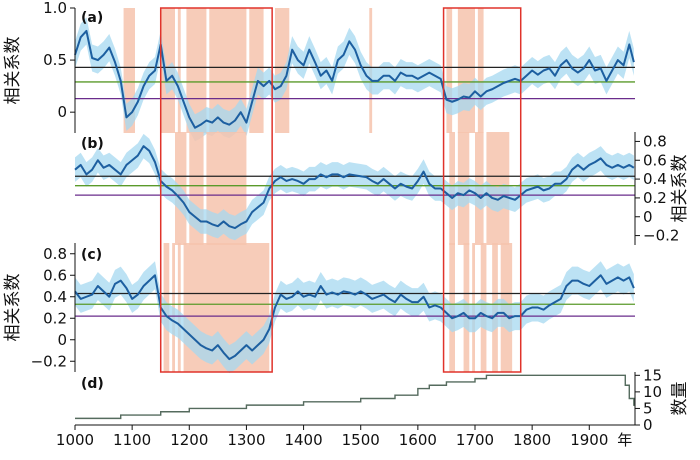  What do you see at coordinates (655, 198) in the screenshot?
I see `panel-b-y-tick-label-2: 0.2` at bounding box center [655, 198].